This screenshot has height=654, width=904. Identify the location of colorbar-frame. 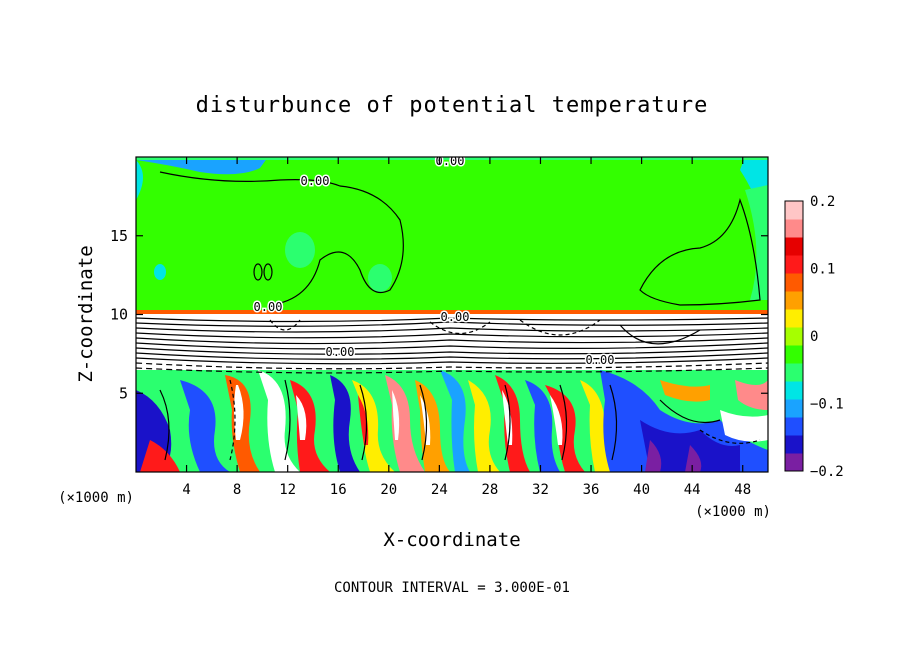
(794, 336).